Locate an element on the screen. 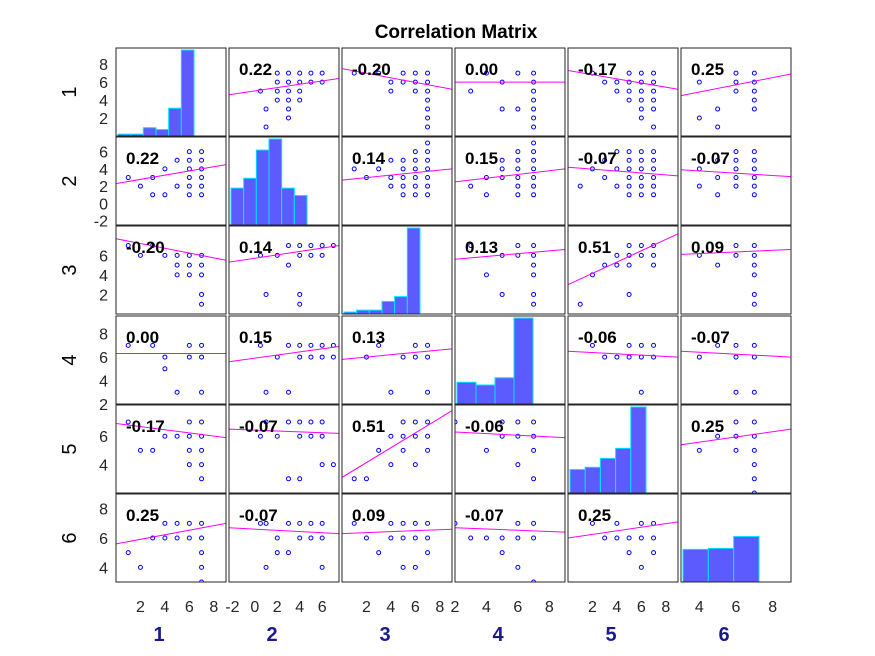 The image size is (875, 656). panel-2-4: 0.15 is located at coordinates (510, 181).